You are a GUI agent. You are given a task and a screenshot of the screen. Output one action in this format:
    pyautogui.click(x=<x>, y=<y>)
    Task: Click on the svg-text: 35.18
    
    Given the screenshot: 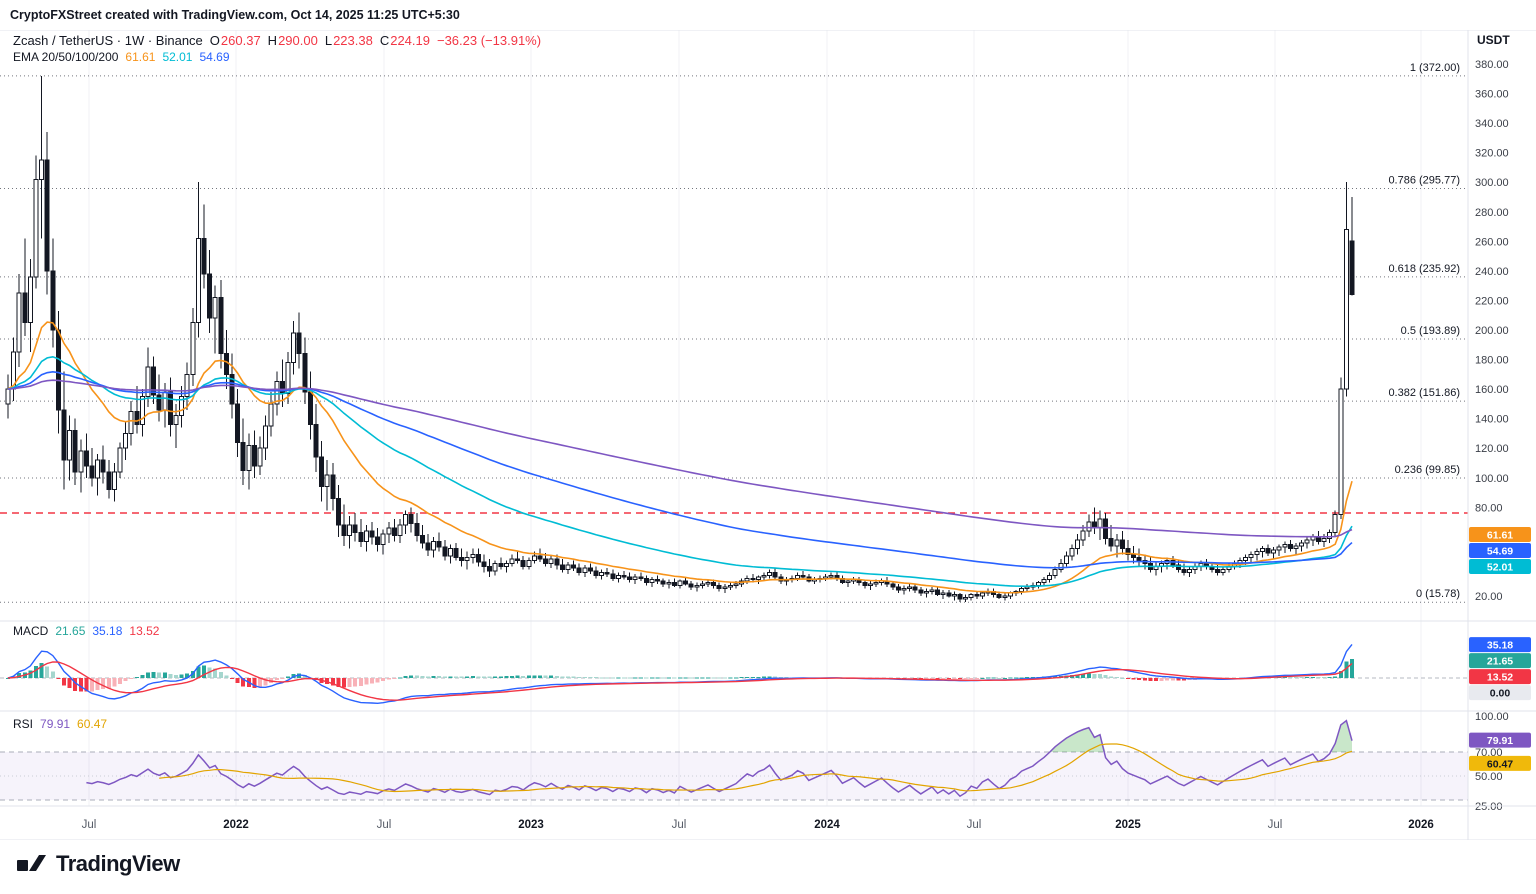 What is the action you would take?
    pyautogui.click(x=1500, y=646)
    